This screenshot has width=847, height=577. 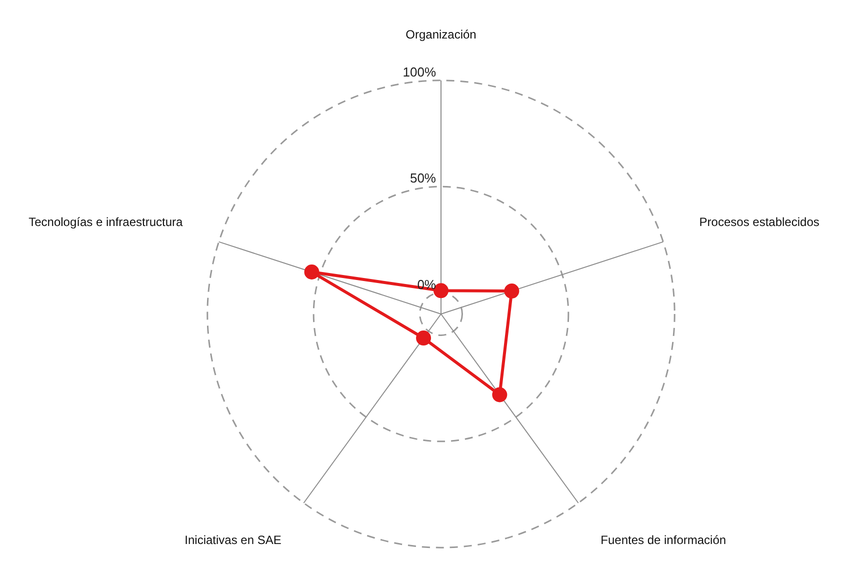 What do you see at coordinates (419, 72) in the screenshot?
I see `y-tick-label: 100%` at bounding box center [419, 72].